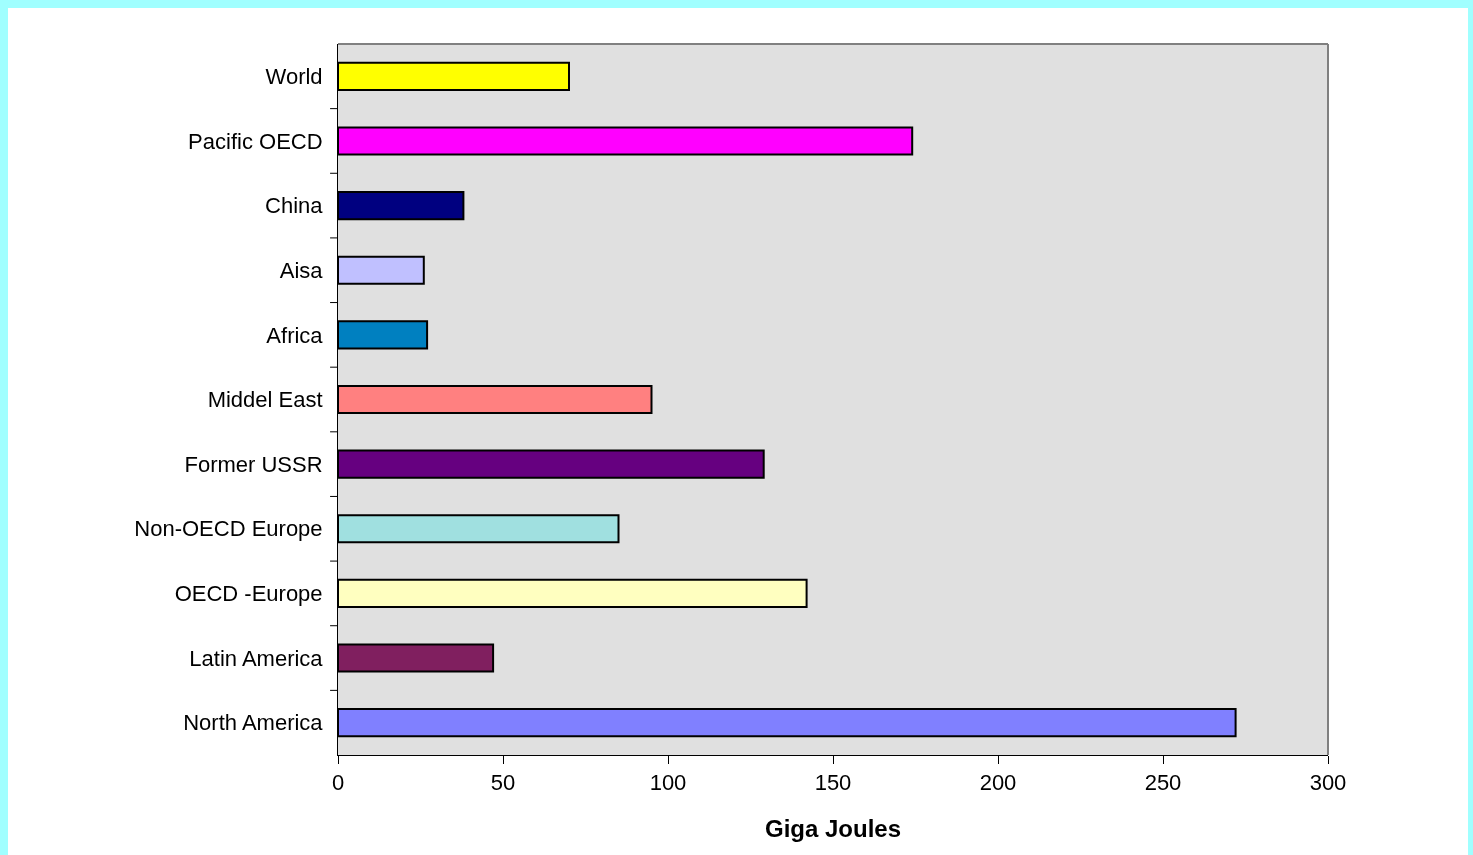  Describe the element at coordinates (294, 77) in the screenshot. I see `y-tick-label: World` at that location.